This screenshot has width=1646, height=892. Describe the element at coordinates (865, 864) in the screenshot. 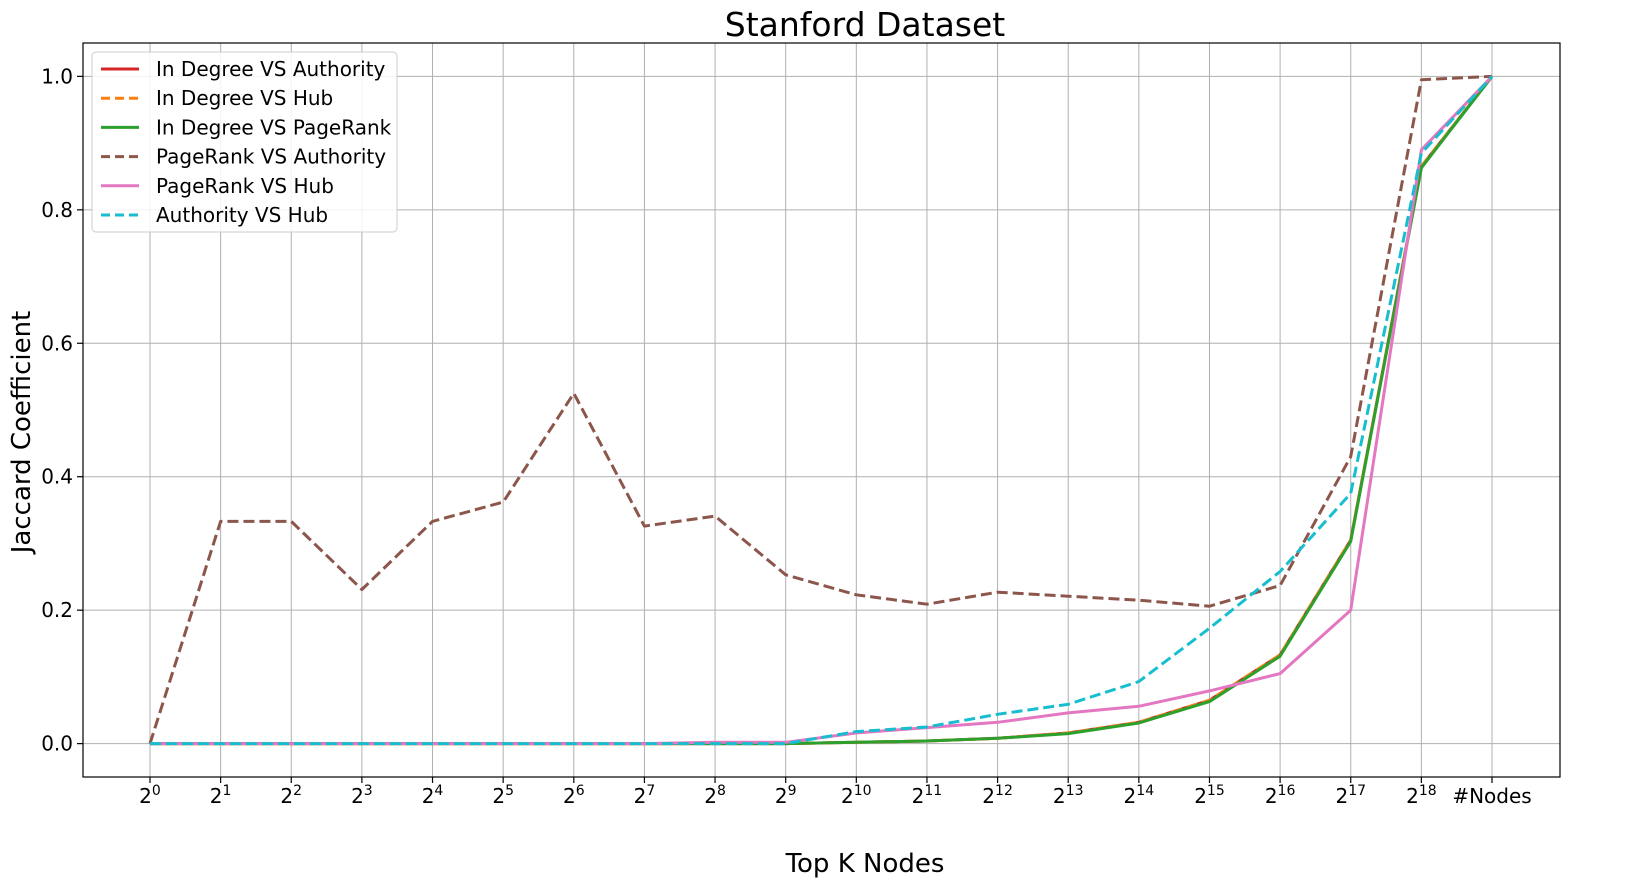

I see `x-axis-label: Top K Nodes` at that location.